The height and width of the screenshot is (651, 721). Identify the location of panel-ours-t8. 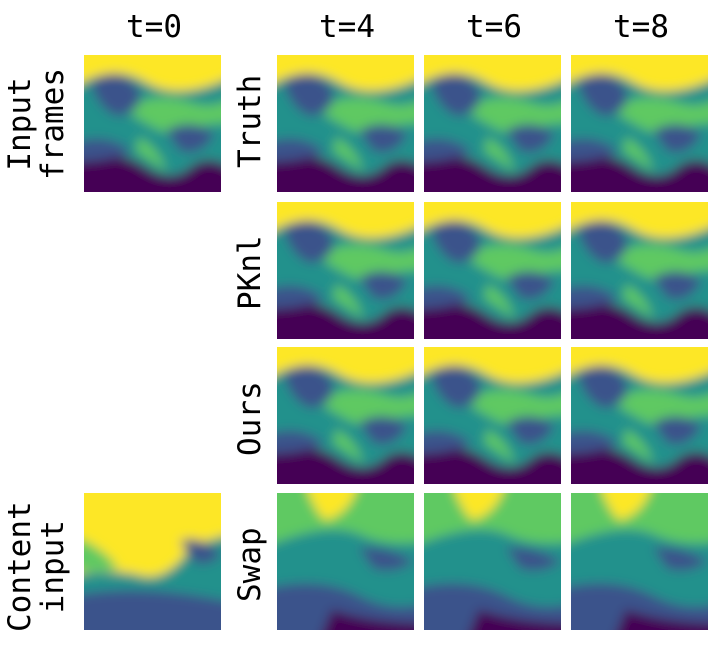
(639, 415).